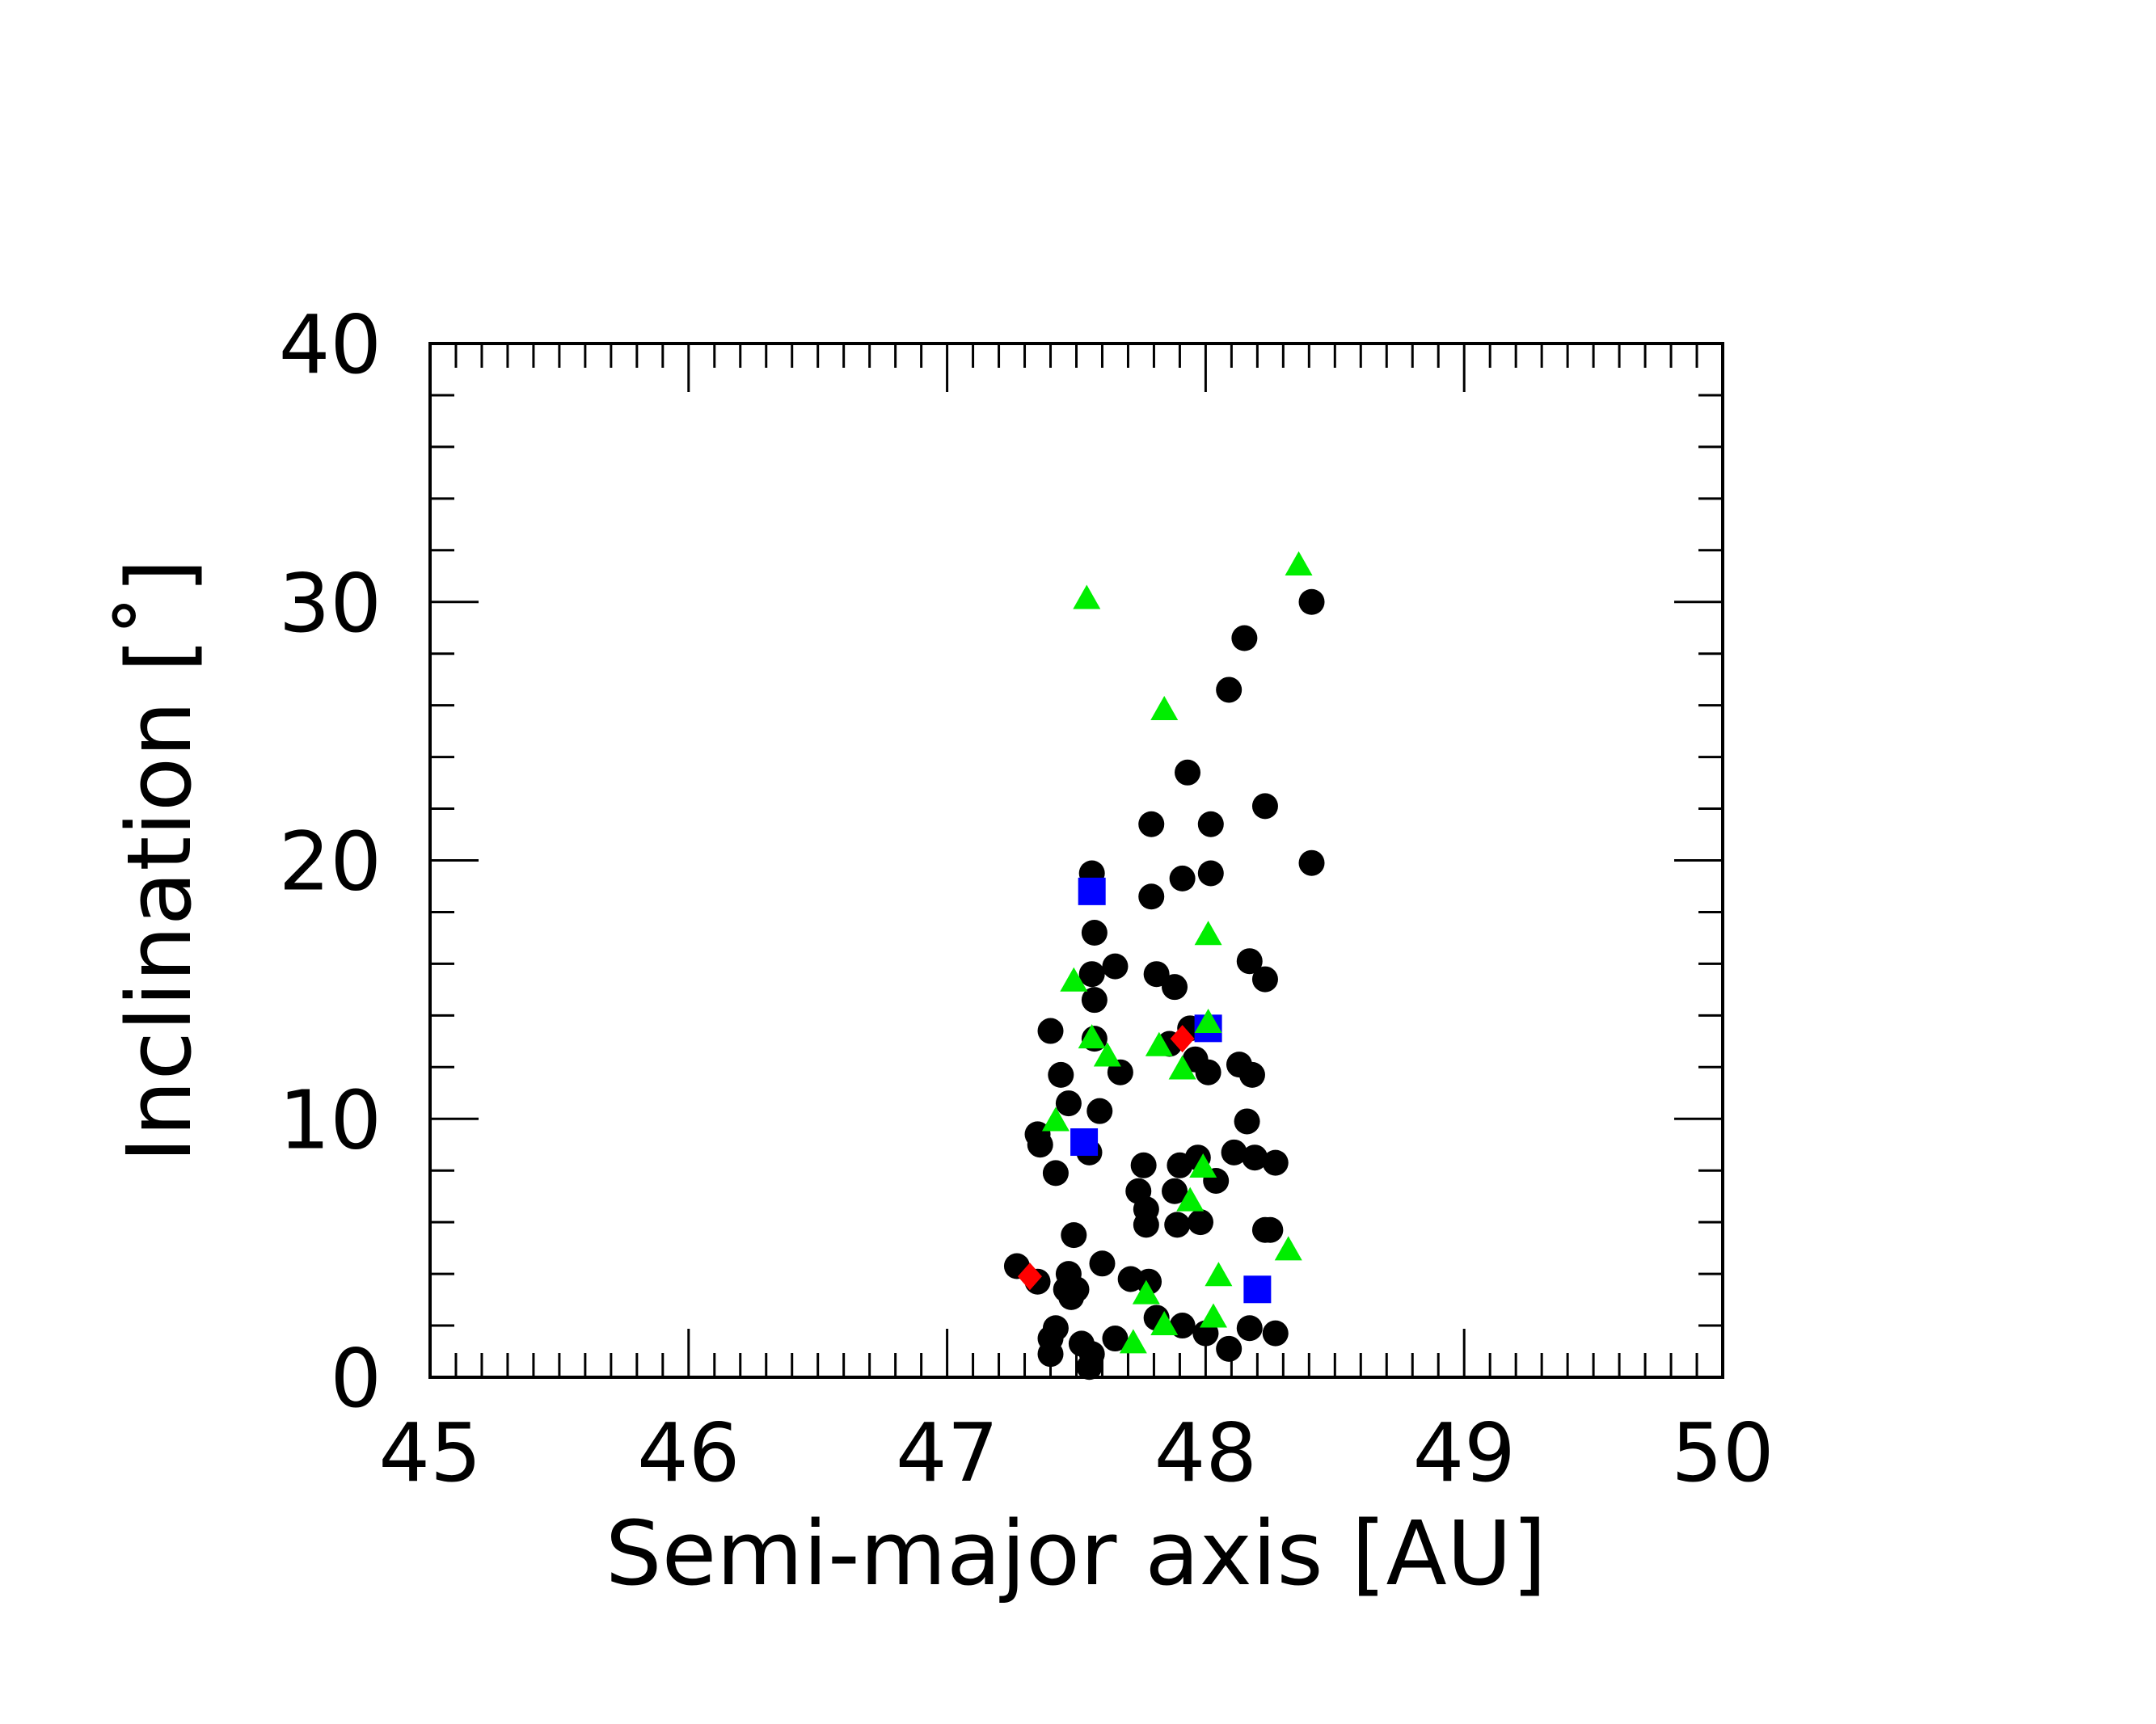 The height and width of the screenshot is (1724, 2156). What do you see at coordinates (1465, 1453) in the screenshot?
I see `x-tick-label: 49` at bounding box center [1465, 1453].